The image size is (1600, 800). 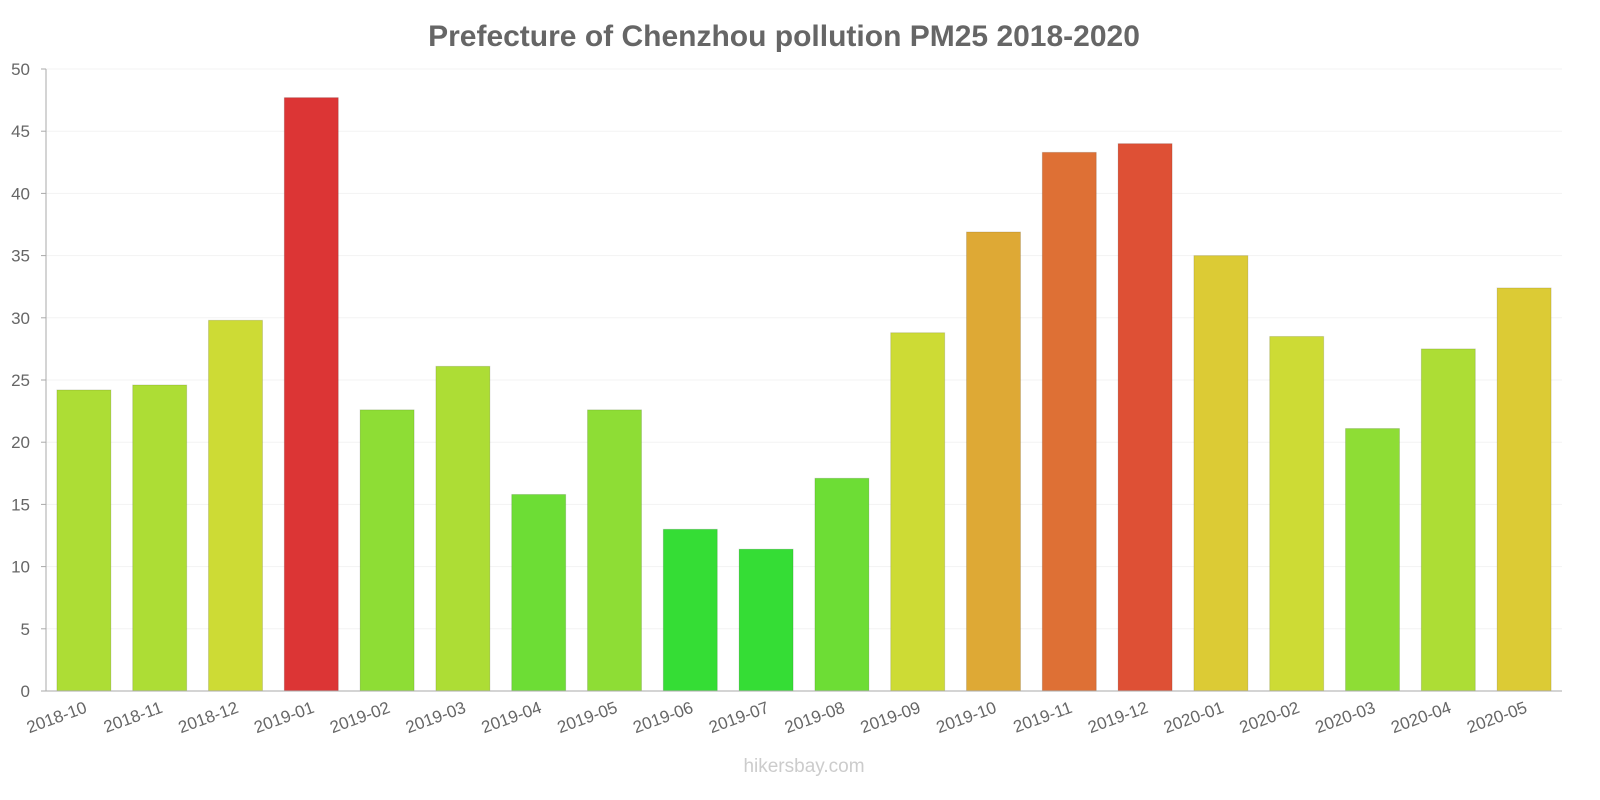 I want to click on x-tick-label: 2019-03, so click(x=435, y=717).